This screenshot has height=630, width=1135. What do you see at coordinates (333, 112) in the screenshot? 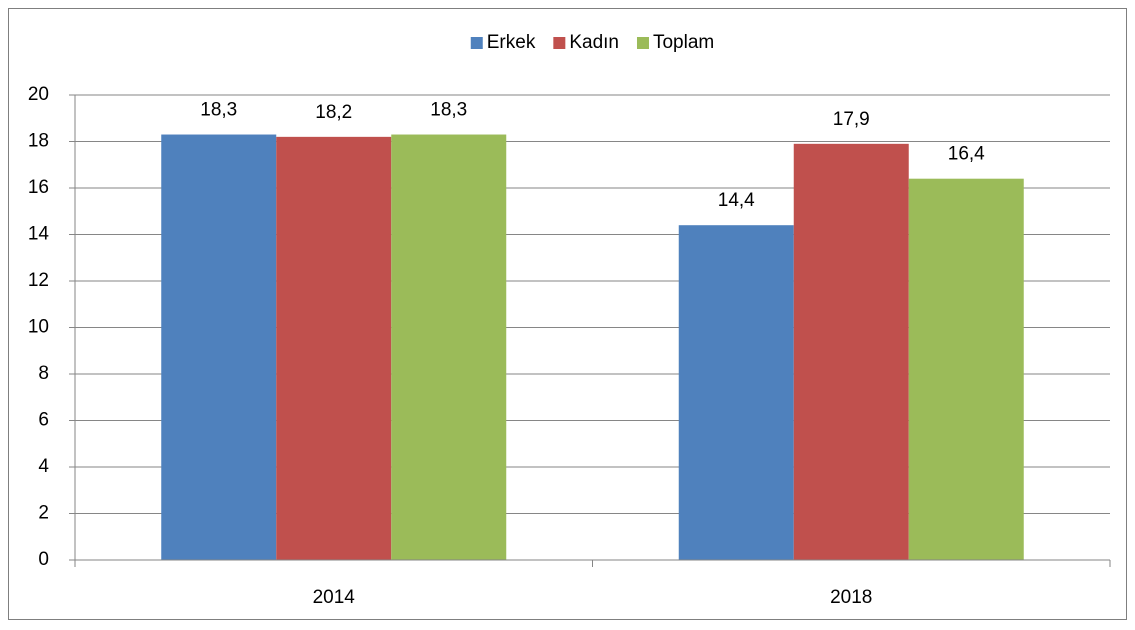
I see `data-label: 18,2` at bounding box center [333, 112].